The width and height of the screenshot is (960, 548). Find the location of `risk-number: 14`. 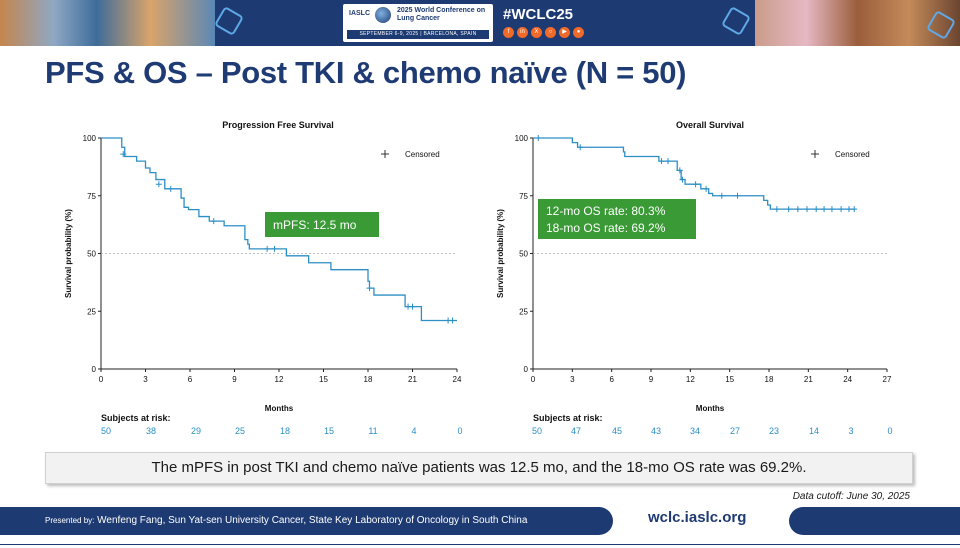

risk-number: 14 is located at coordinates (814, 431).